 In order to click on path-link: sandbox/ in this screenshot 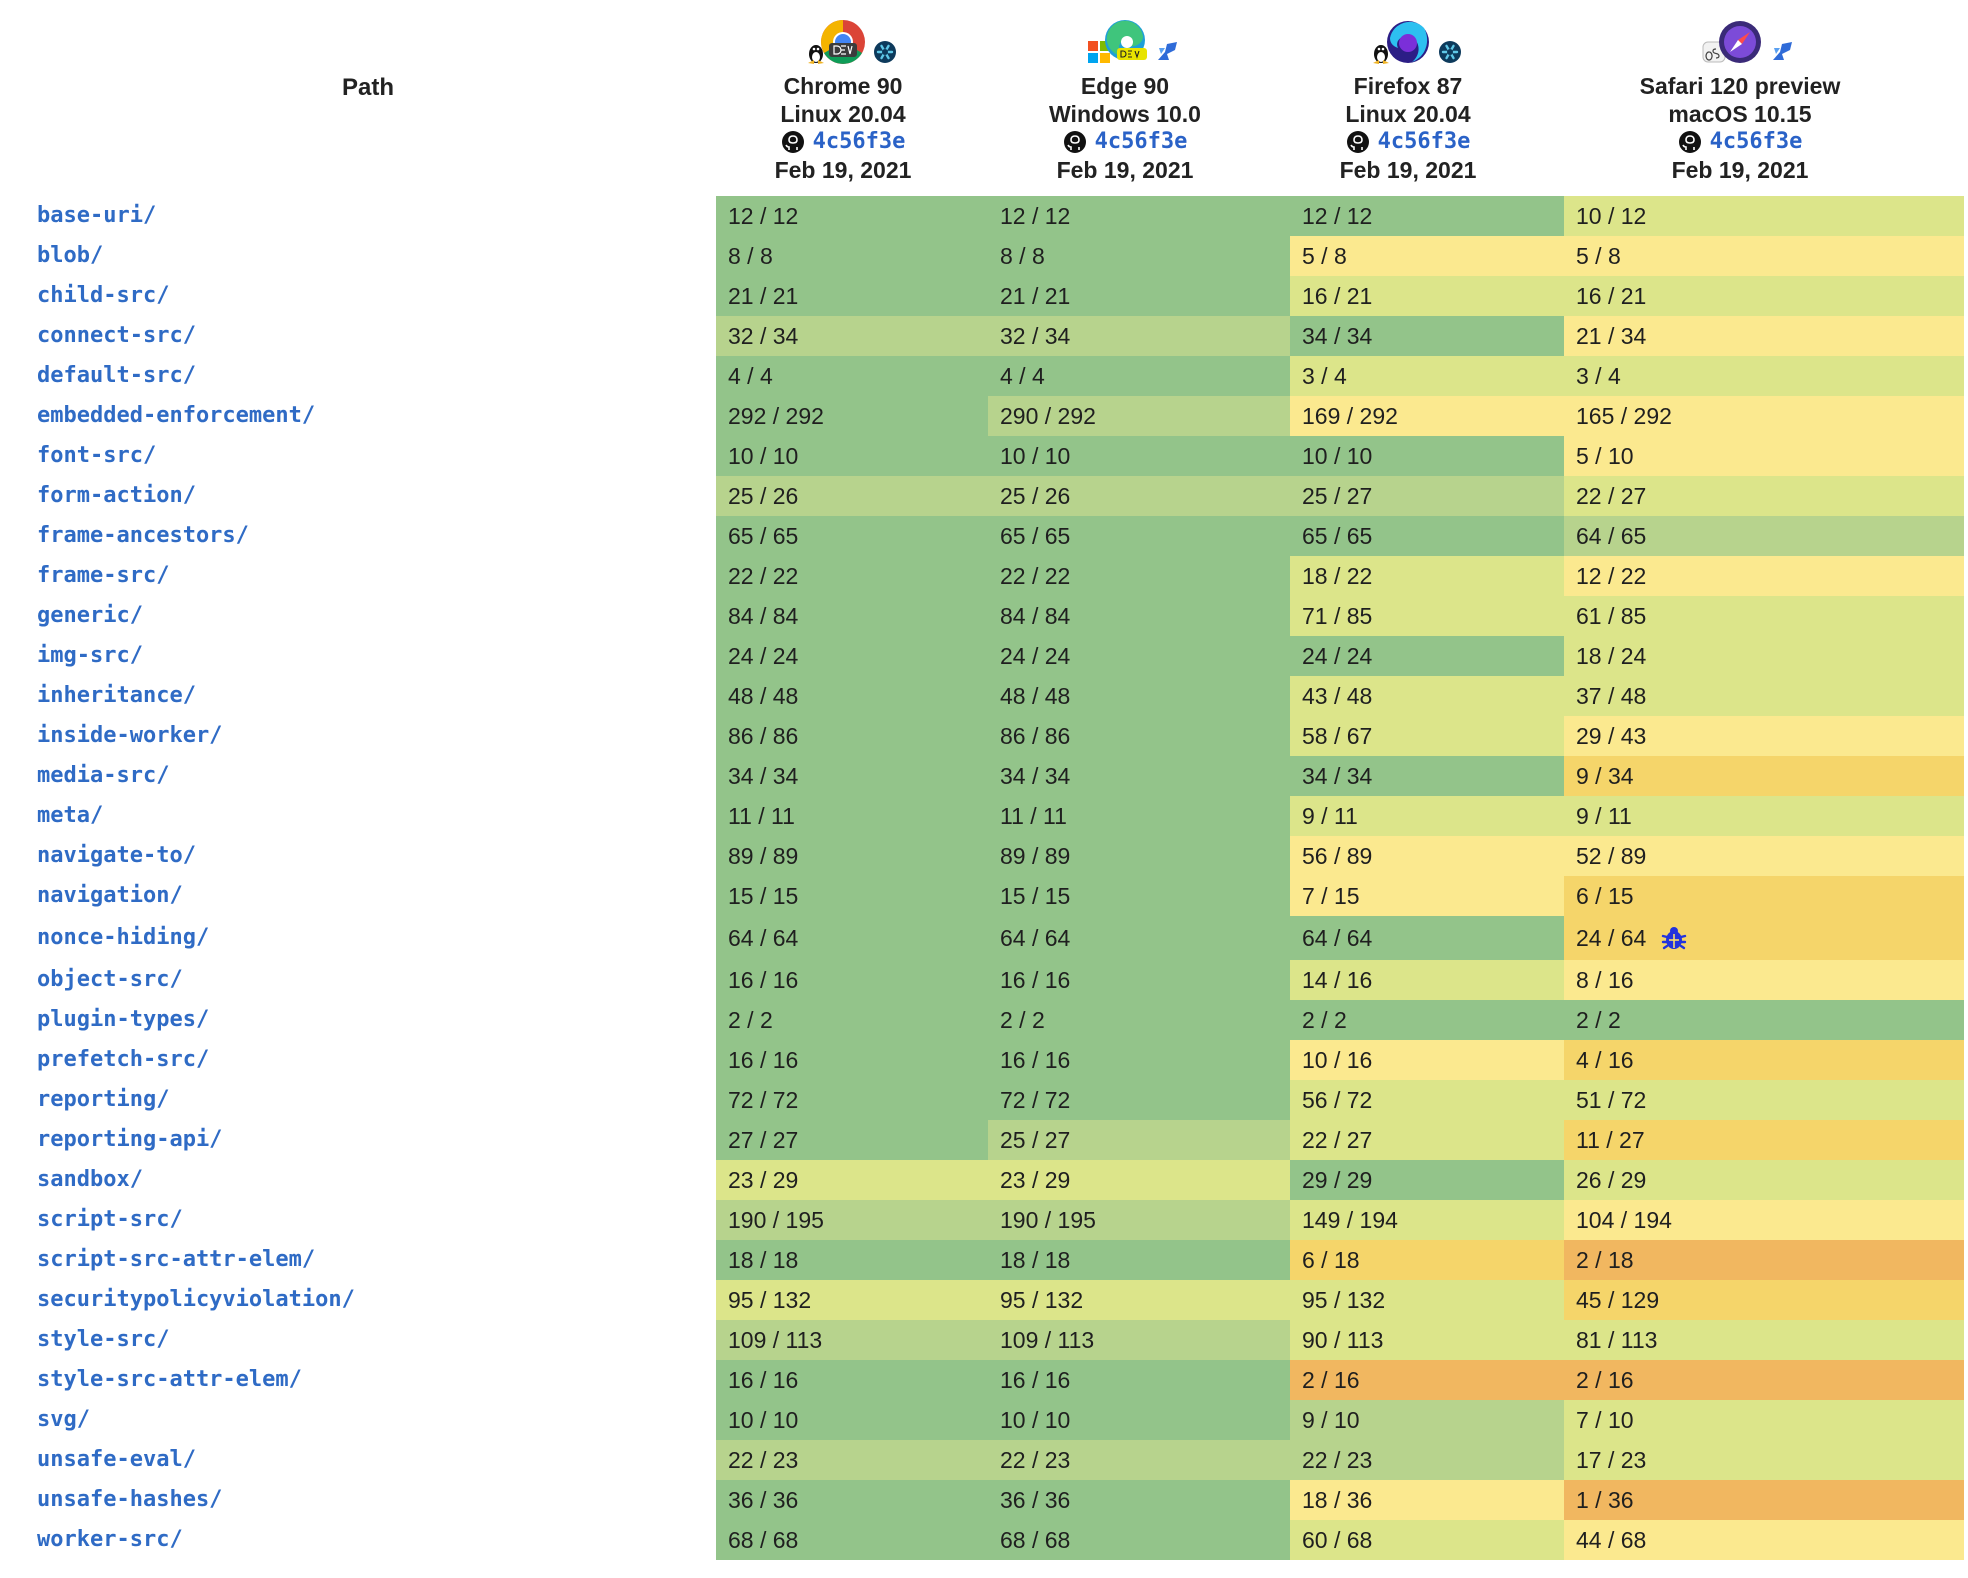, I will do `click(90, 1179)`.